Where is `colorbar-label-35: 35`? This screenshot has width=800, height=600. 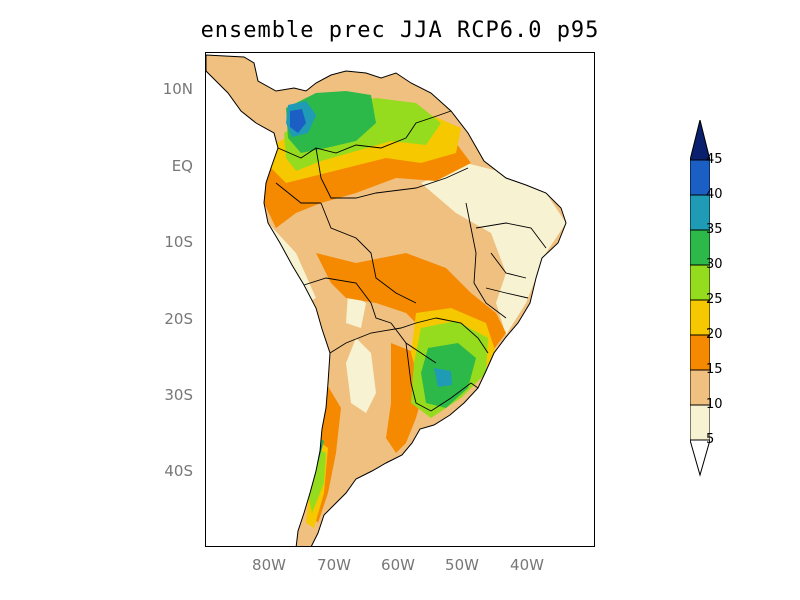 colorbar-label-35: 35 is located at coordinates (714, 229).